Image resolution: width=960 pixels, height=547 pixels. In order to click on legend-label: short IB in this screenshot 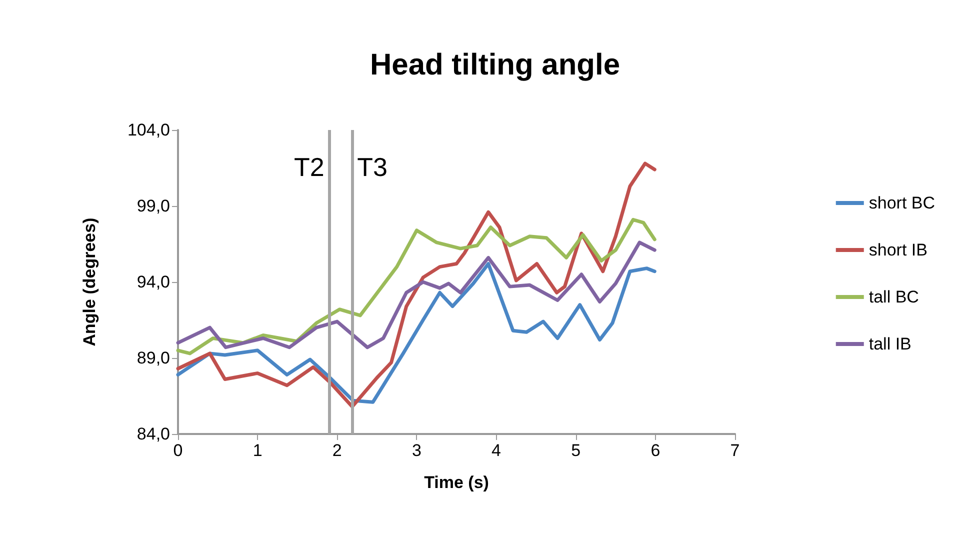, I will do `click(898, 250)`.